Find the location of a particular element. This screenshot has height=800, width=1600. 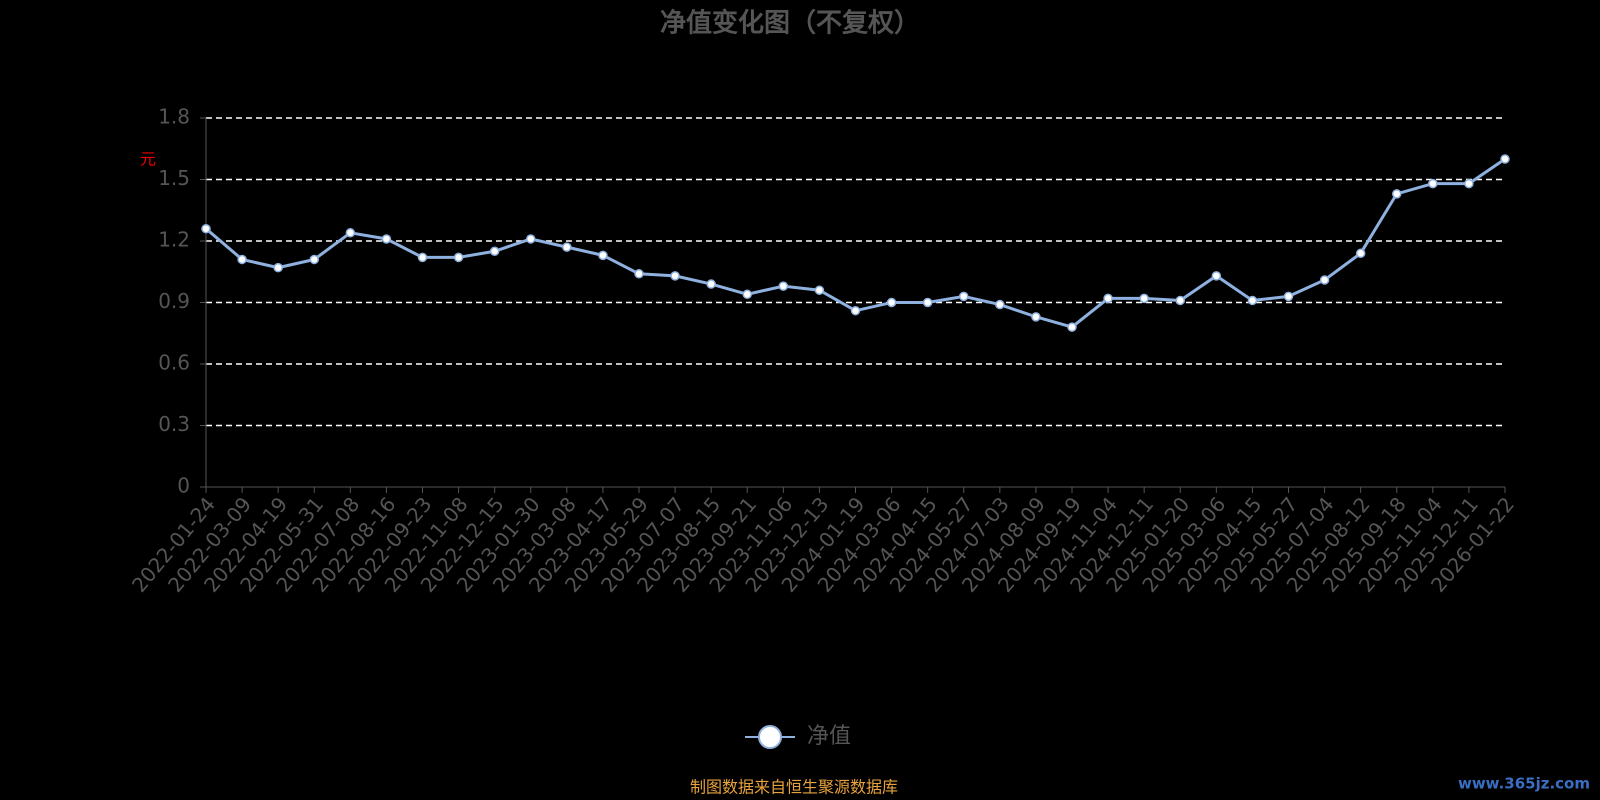

y-tick-label: 1.8 is located at coordinates (174, 117).